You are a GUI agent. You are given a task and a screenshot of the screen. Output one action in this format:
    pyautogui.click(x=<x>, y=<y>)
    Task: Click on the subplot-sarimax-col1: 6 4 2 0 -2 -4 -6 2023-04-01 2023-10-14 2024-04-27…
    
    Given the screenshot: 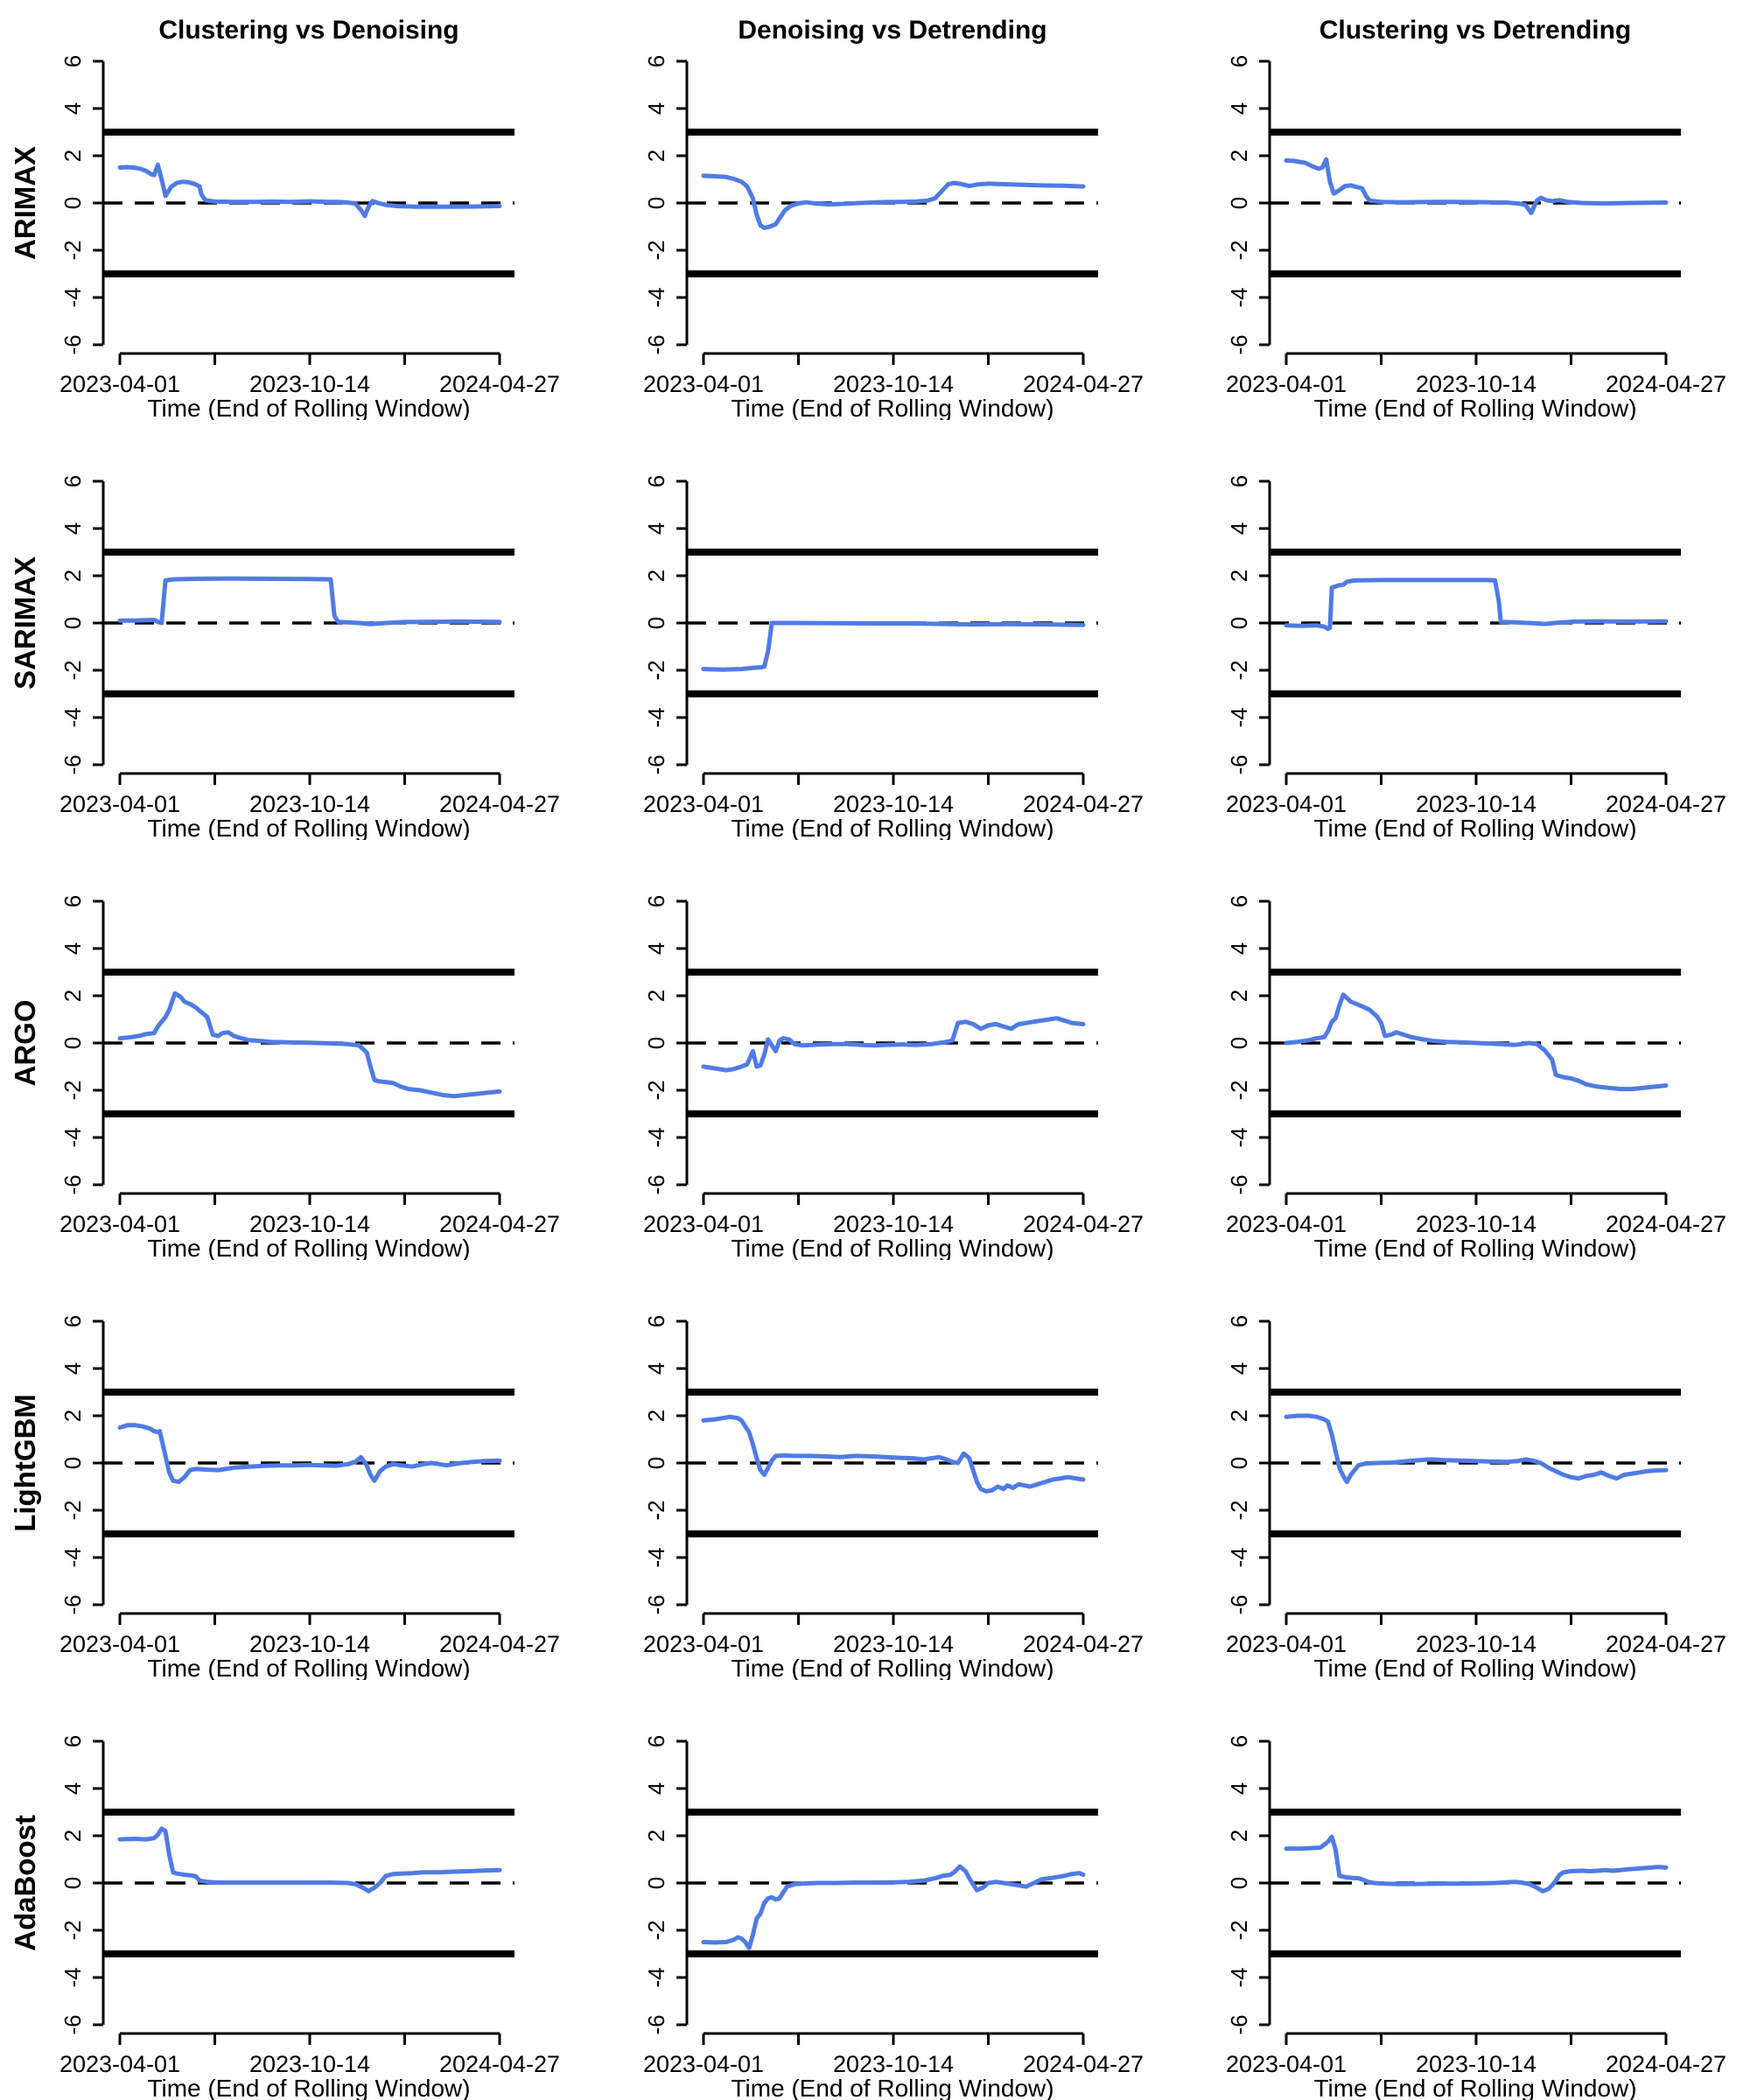 What is the action you would take?
    pyautogui.click(x=893, y=657)
    